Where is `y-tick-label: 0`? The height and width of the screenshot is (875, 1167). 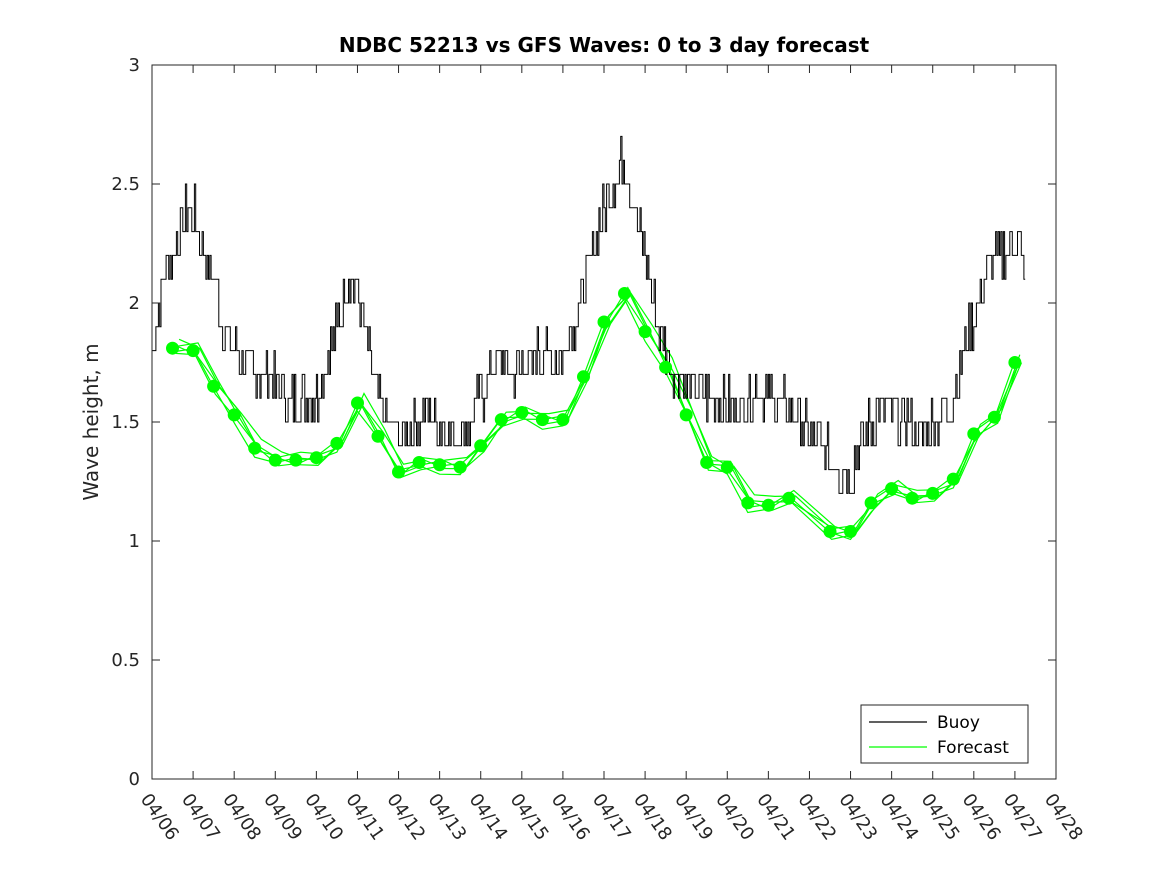
y-tick-label: 0 is located at coordinates (134, 779).